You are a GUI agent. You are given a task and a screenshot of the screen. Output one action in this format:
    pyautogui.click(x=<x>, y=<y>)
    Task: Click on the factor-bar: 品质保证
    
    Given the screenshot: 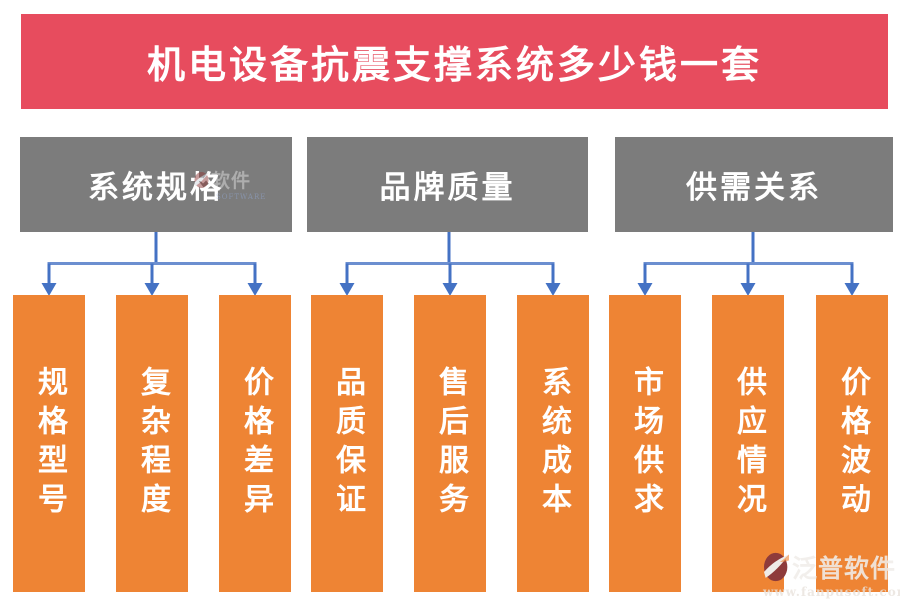 What is the action you would take?
    pyautogui.click(x=347, y=443)
    